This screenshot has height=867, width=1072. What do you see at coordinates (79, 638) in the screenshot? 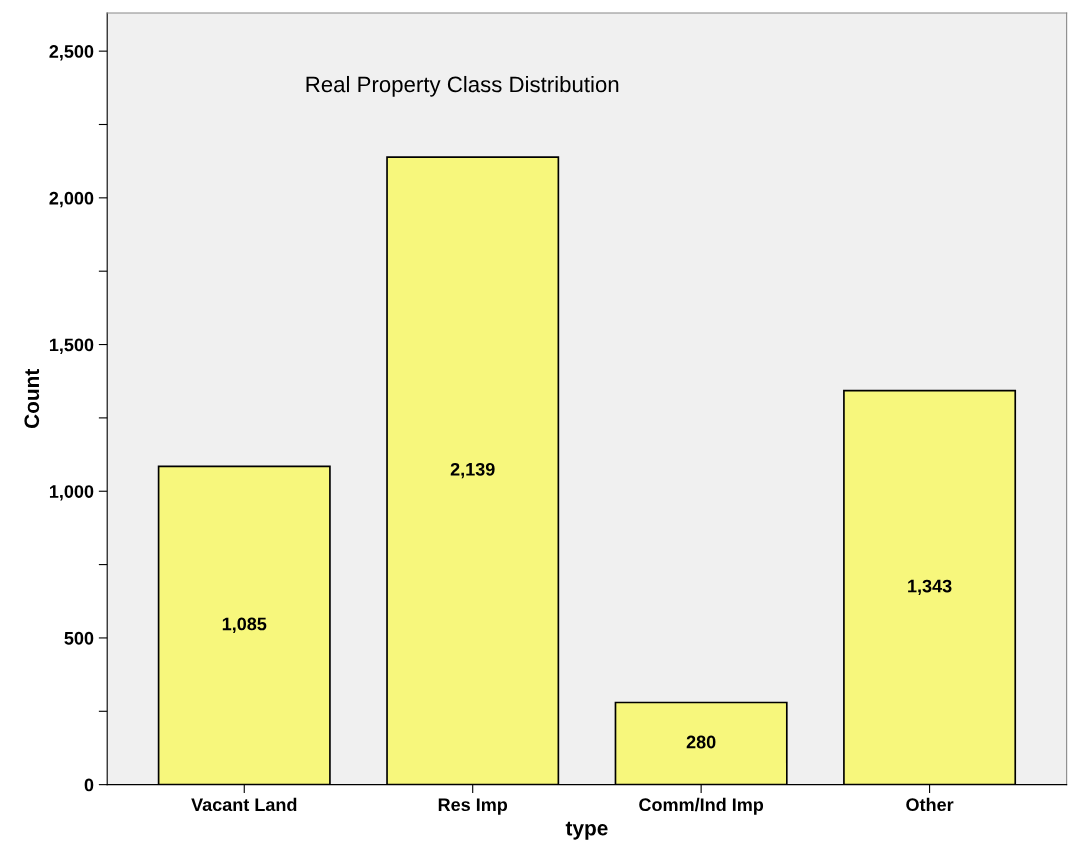
I see `y-tick-label: 500` at bounding box center [79, 638].